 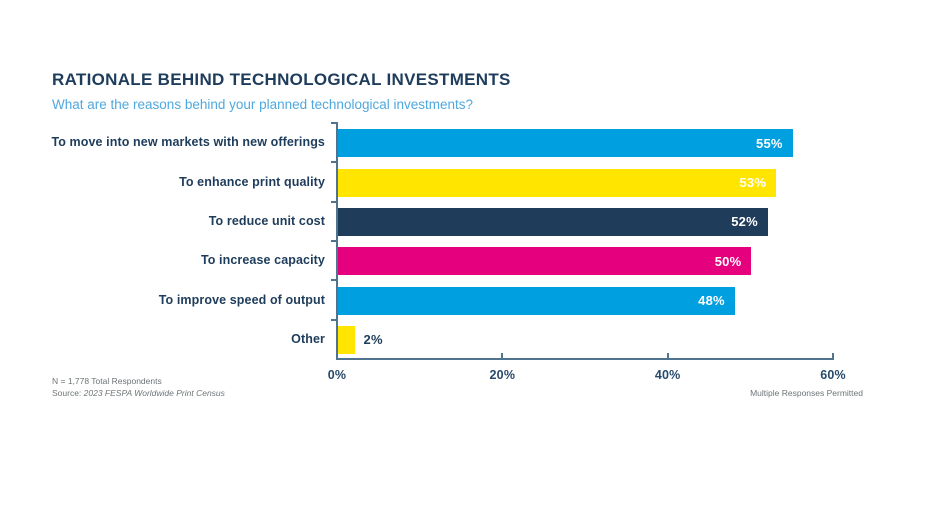 What do you see at coordinates (373, 340) in the screenshot?
I see `bar-value-label: 2%` at bounding box center [373, 340].